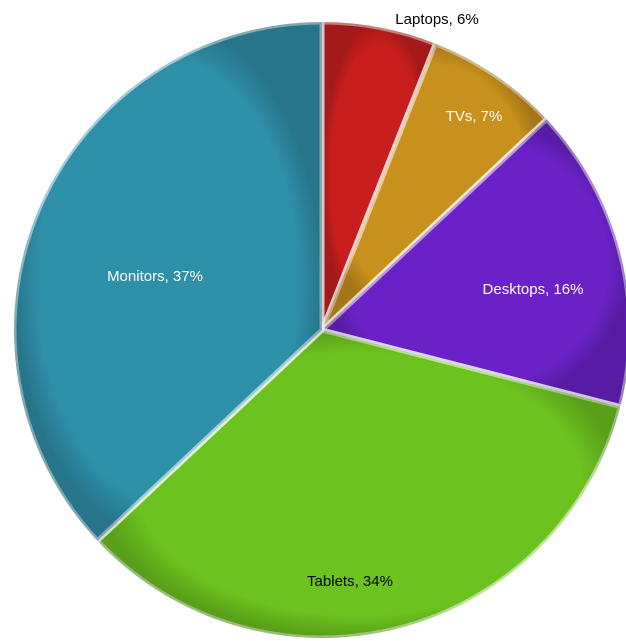  Describe the element at coordinates (474, 116) in the screenshot. I see `data-label: TVs, 7%` at that location.